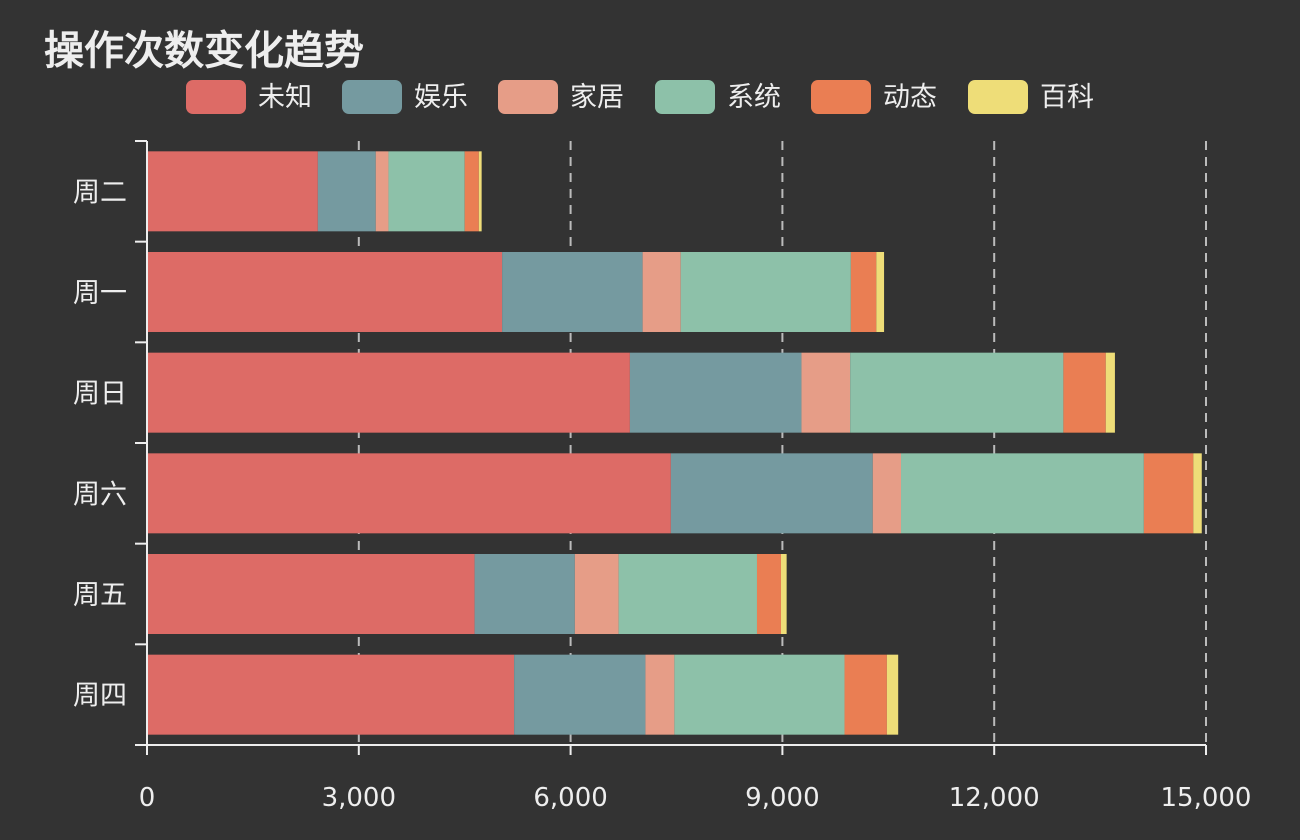 The image size is (1300, 840). I want to click on x-tick-label: 12,000, so click(994, 798).